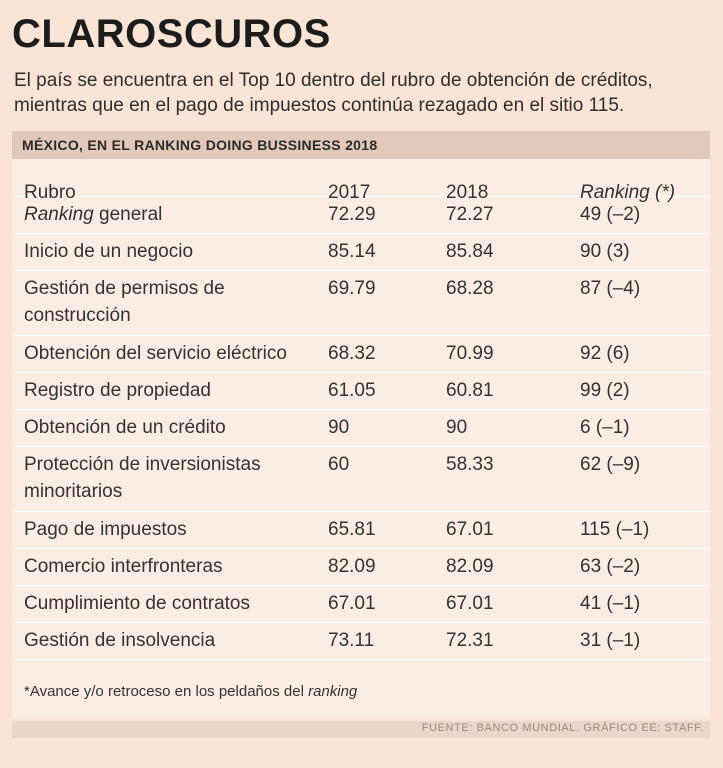 The width and height of the screenshot is (723, 768). I want to click on cell-rubro: Ranking general, so click(169, 214).